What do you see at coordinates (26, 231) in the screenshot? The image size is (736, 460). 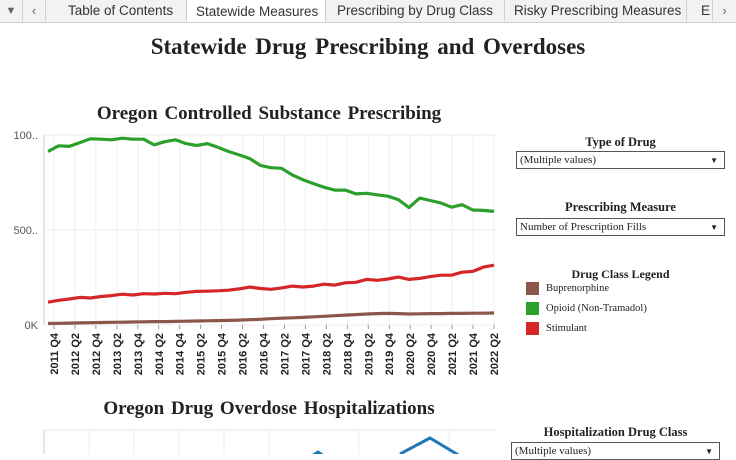 I see `y-tick-label: 500..` at bounding box center [26, 231].